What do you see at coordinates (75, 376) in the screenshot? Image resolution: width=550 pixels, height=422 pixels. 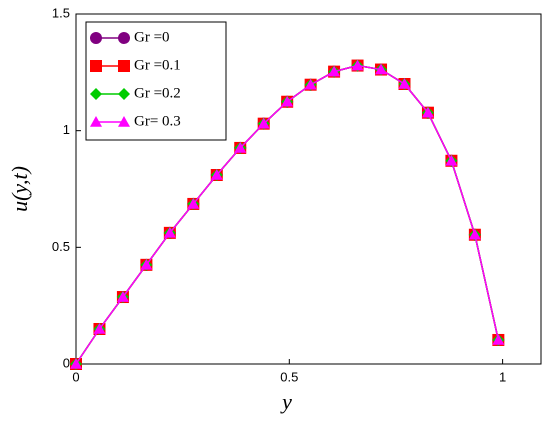 I see `x-tick-label: 0` at bounding box center [75, 376].